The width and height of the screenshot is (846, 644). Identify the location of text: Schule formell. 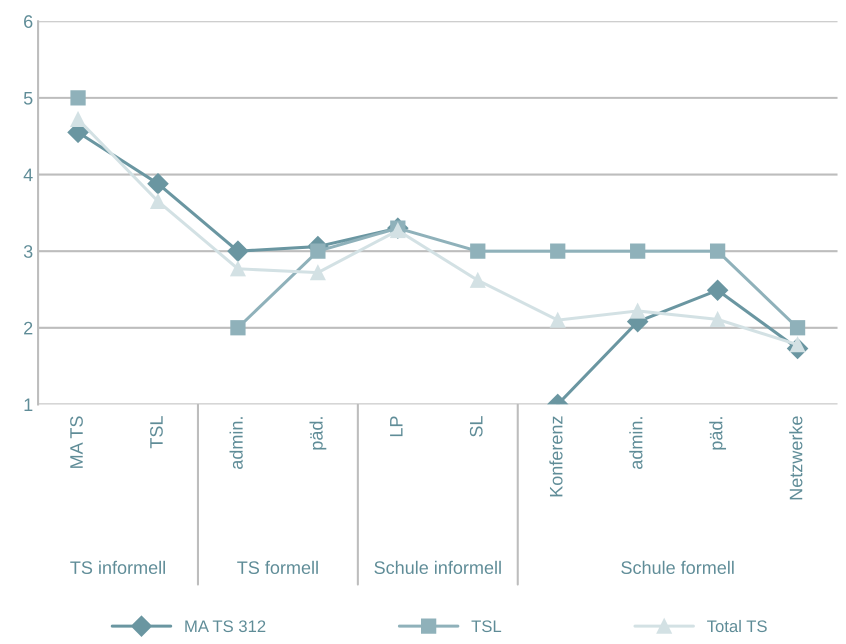
(677, 567).